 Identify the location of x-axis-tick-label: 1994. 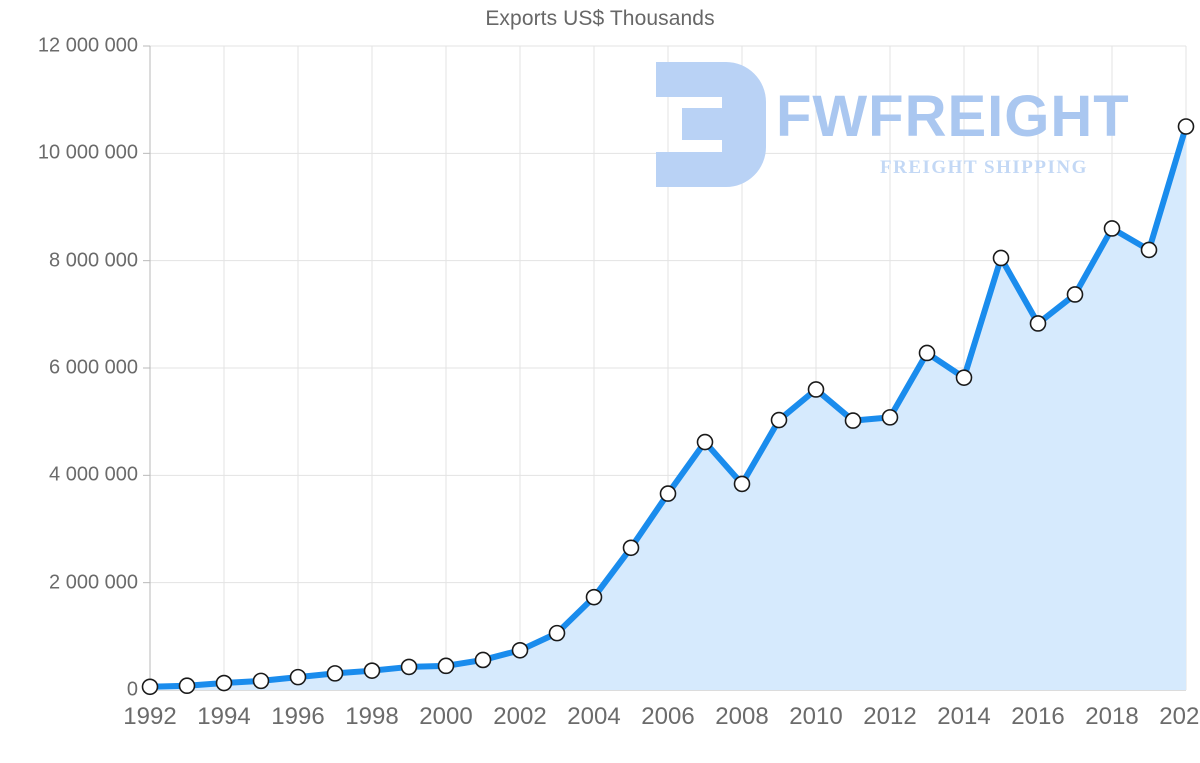
(224, 716).